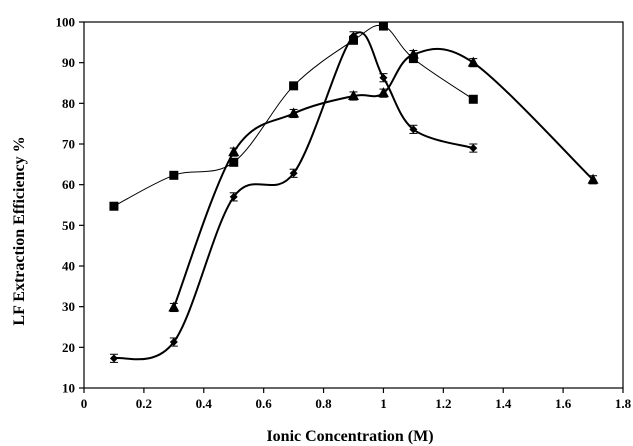 This screenshot has width=633, height=446. Describe the element at coordinates (68, 306) in the screenshot. I see `y-tick-label: 30` at that location.